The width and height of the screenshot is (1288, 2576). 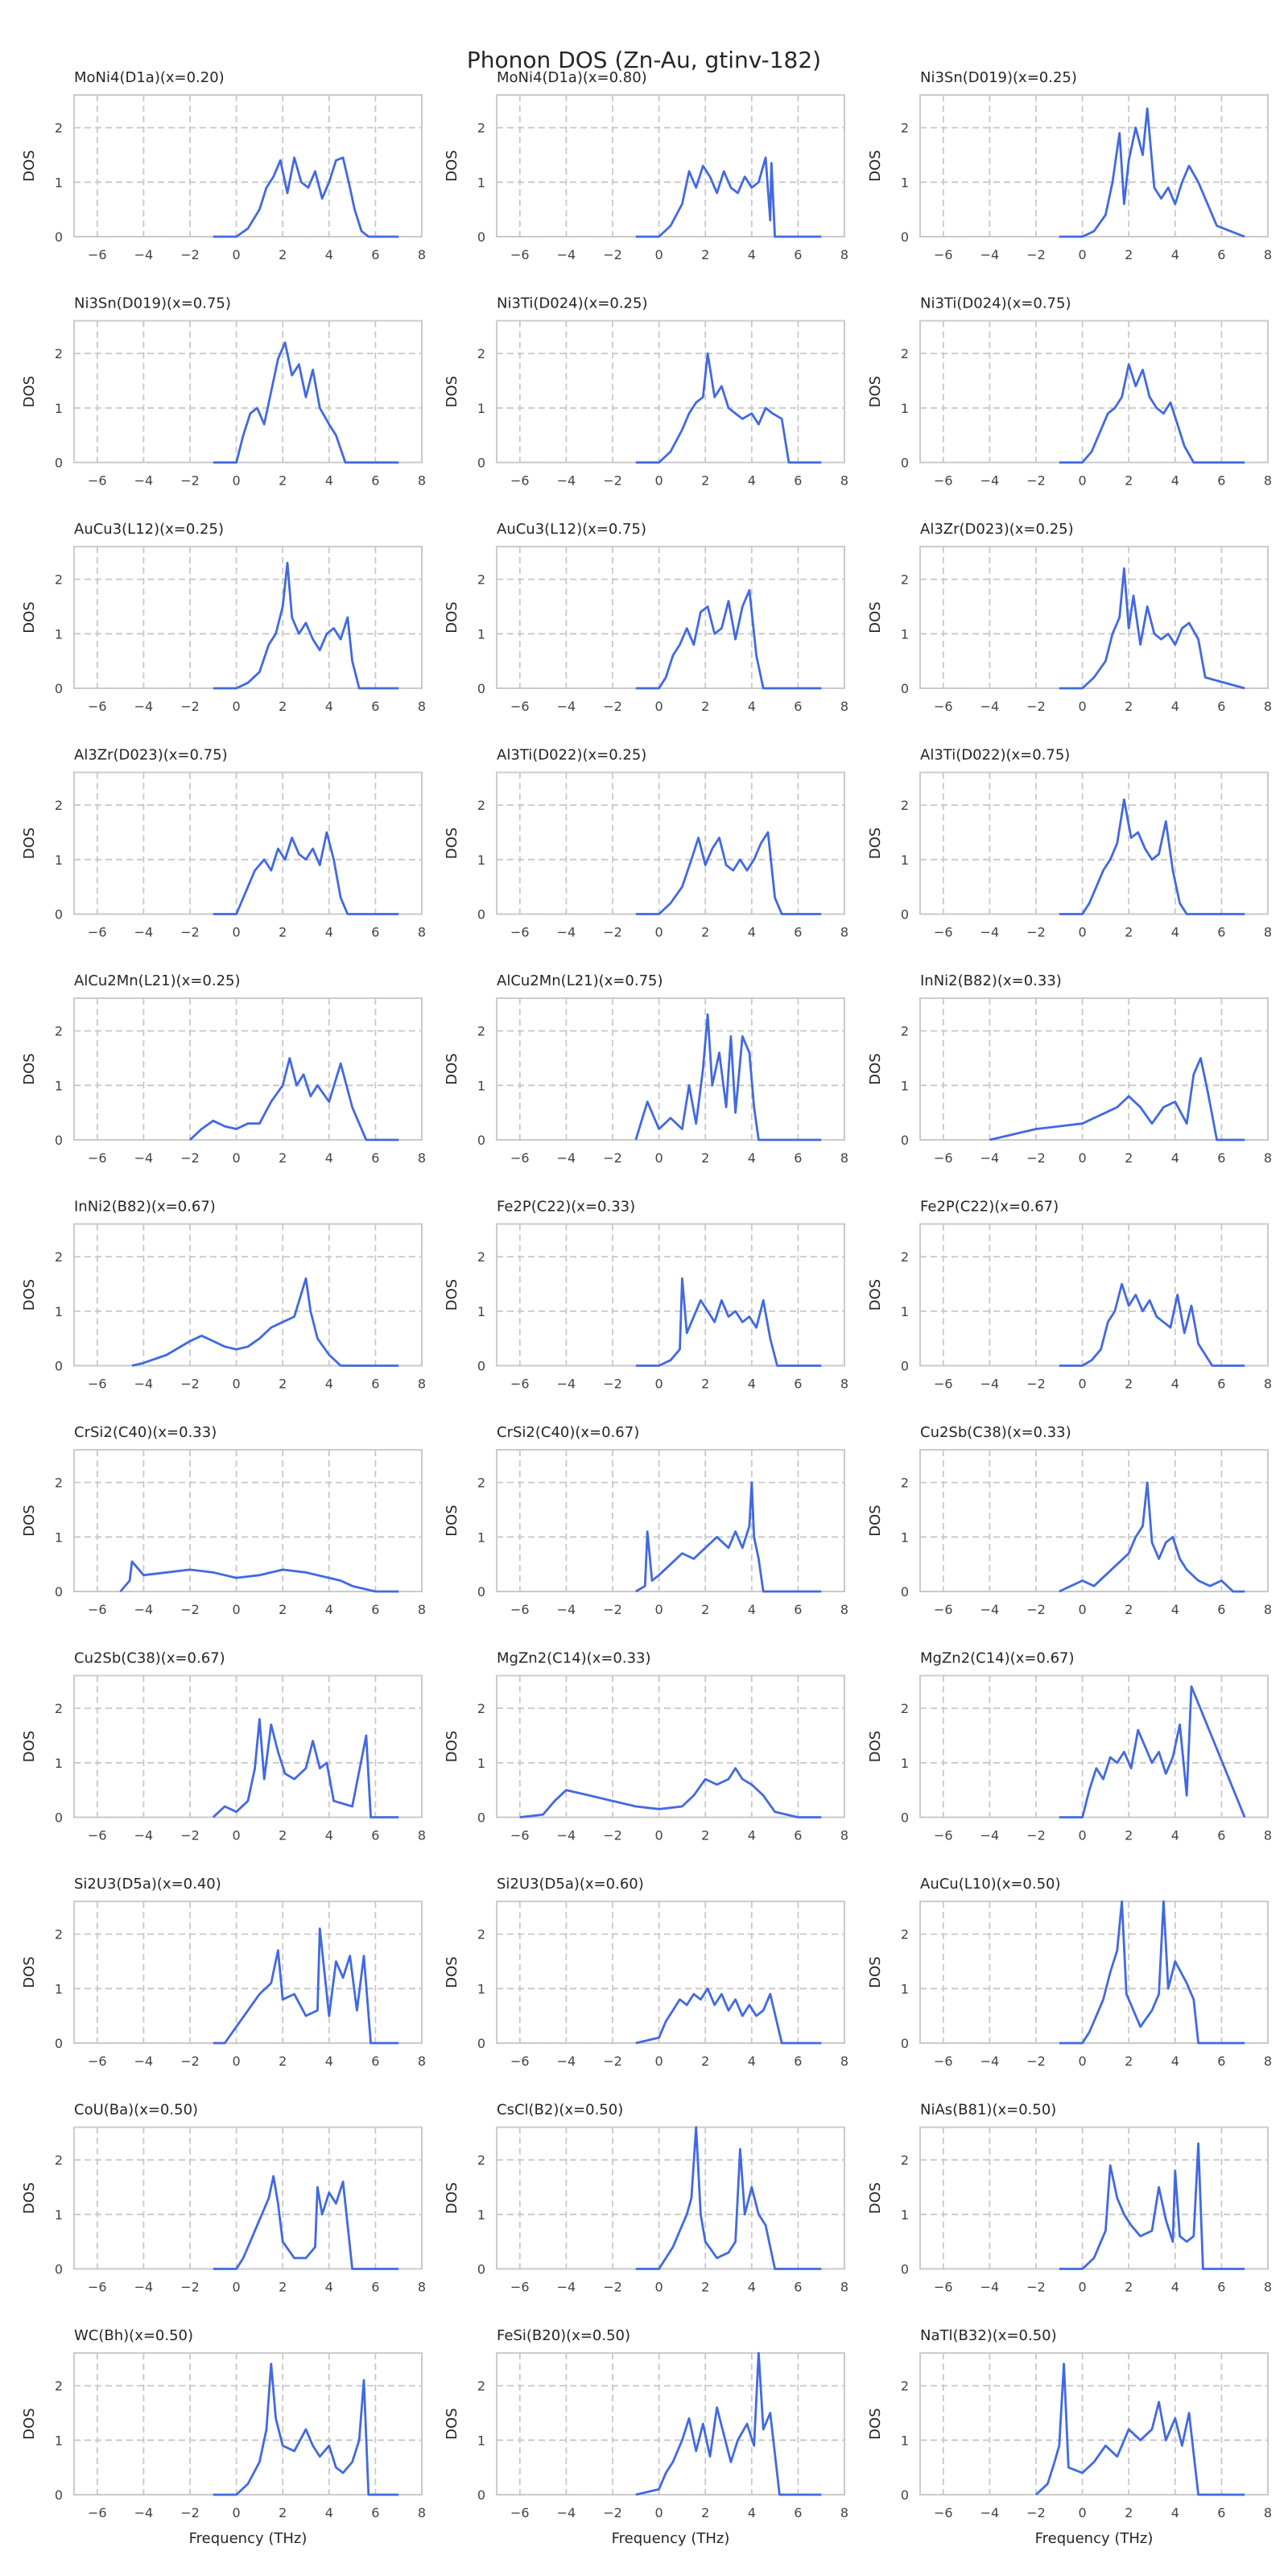 I want to click on panel-title: Ni3Ti(D024)(x=0.75), so click(x=995, y=303).